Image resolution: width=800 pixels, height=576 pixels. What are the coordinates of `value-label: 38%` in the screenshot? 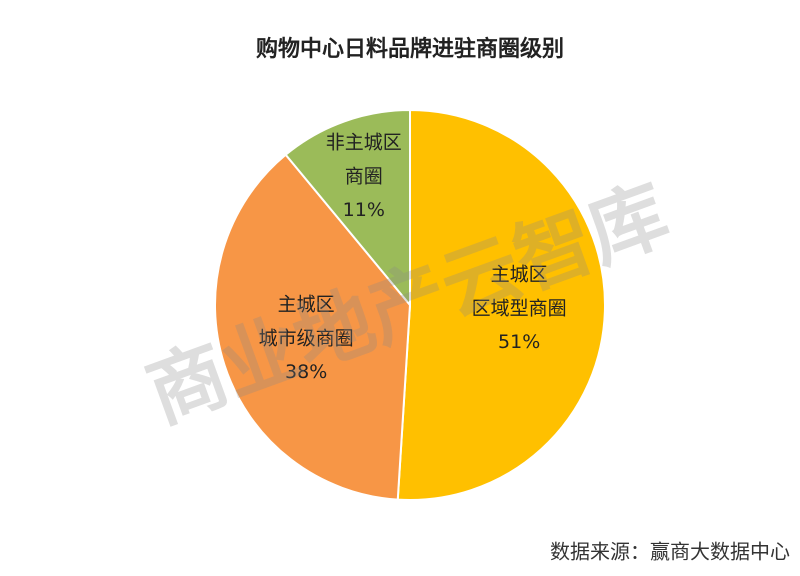 It's located at (306, 372).